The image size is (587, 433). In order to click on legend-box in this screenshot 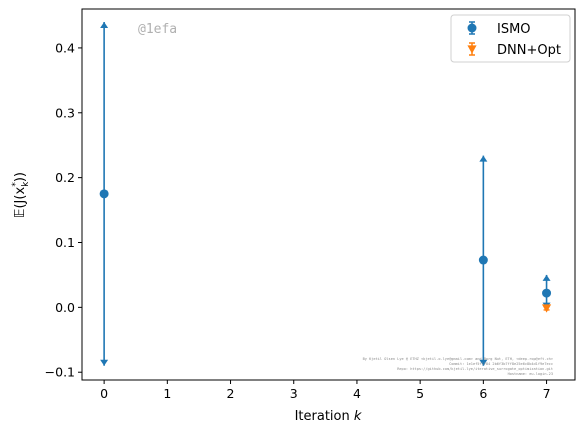, I will do `click(510, 38)`.